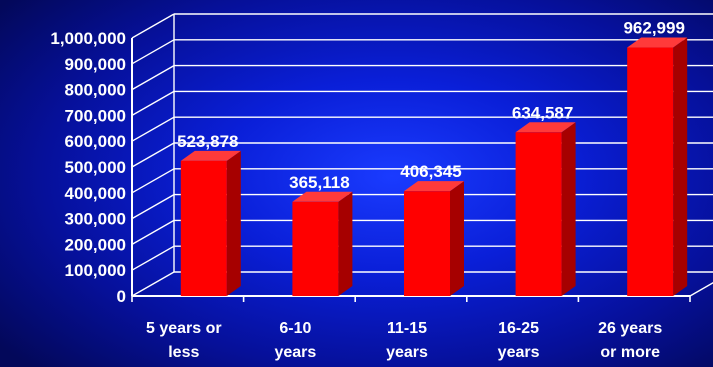 This screenshot has width=713, height=367. I want to click on y-tick-label: 200,000, so click(95, 244).